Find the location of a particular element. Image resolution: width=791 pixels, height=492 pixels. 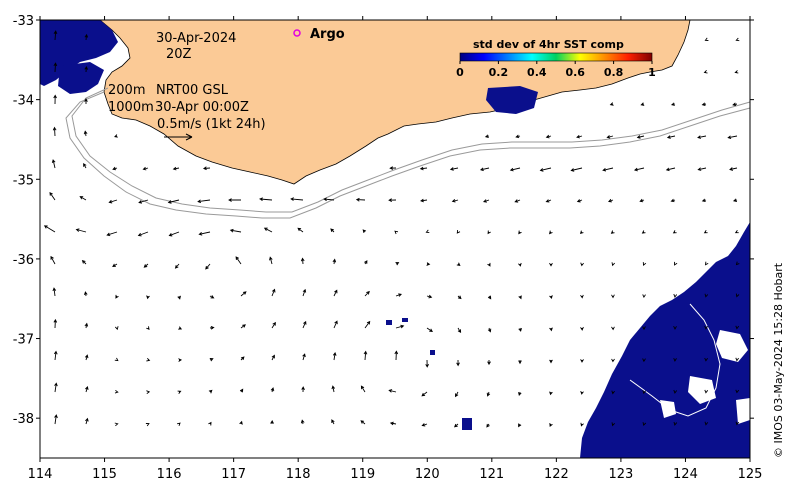

x-tick-label: 121 is located at coordinates (491, 474).